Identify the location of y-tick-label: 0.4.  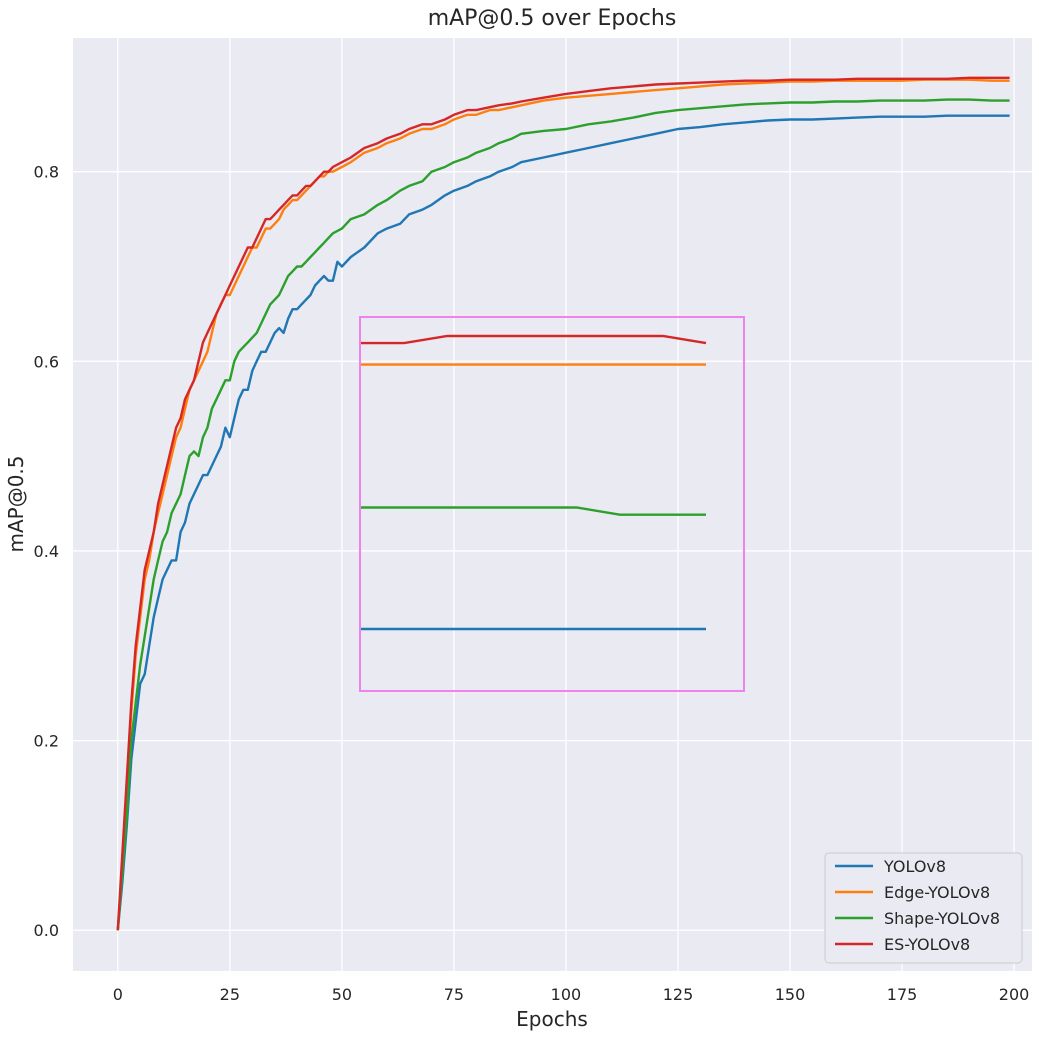
(46, 551).